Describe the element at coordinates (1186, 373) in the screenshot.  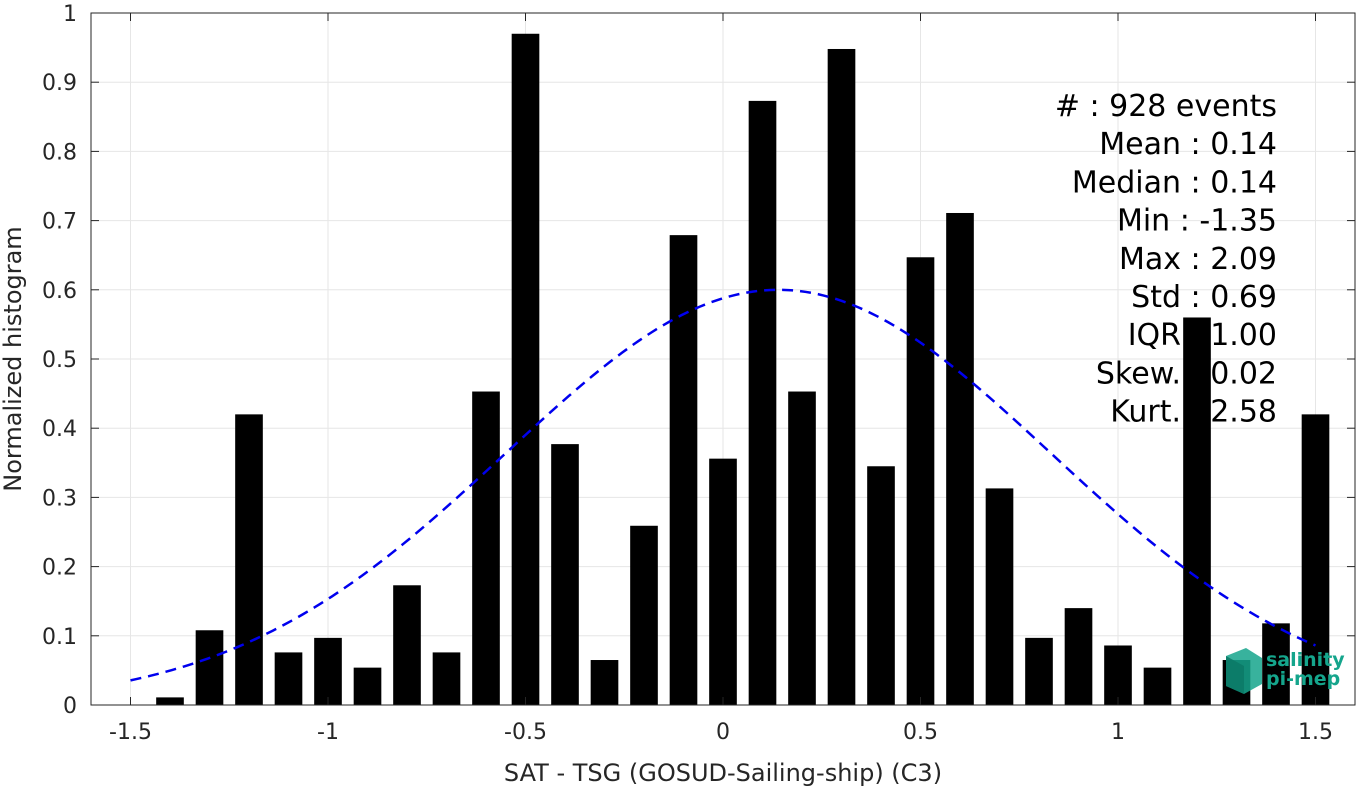
I see `stat-line: Skew. : 0.02` at that location.